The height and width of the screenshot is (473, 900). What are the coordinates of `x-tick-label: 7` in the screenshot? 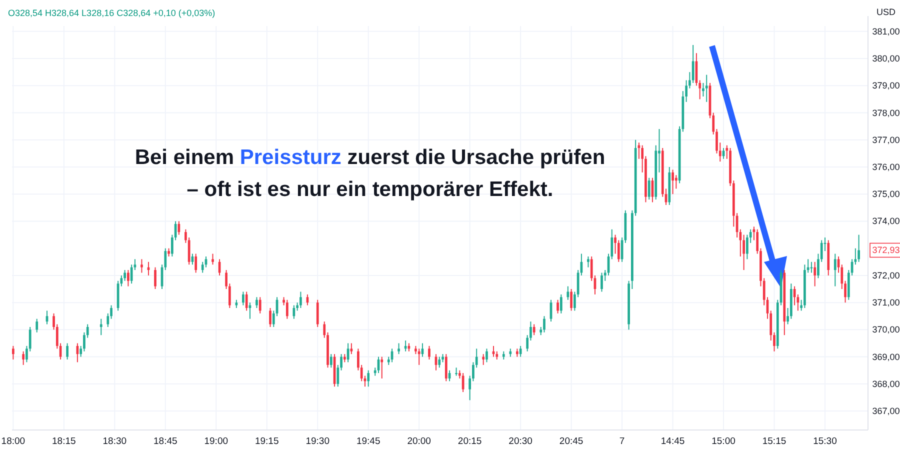 It's located at (622, 441).